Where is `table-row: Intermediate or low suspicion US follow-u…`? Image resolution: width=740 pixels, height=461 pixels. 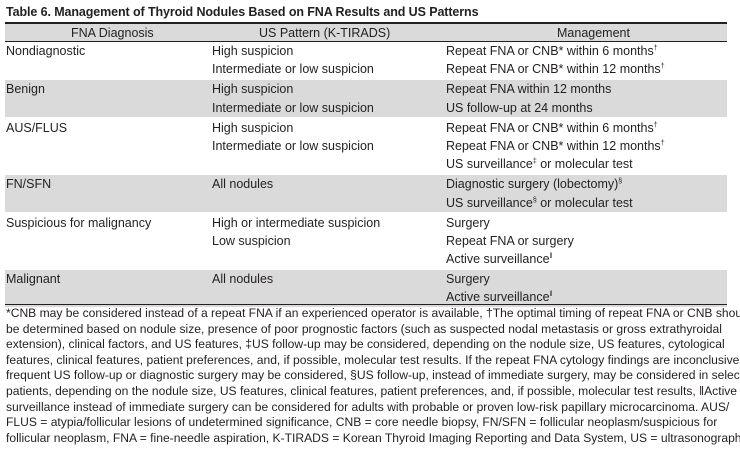
table-row: Intermediate or low suspicion US follow-u… is located at coordinates (366, 107).